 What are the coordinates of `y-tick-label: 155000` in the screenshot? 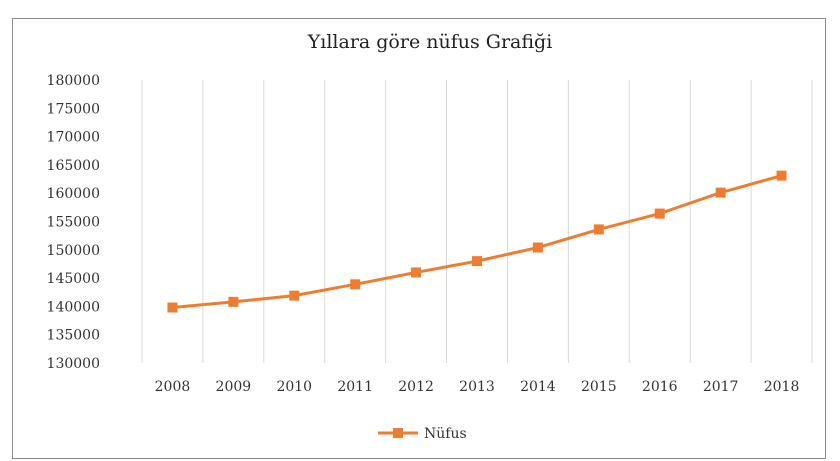 It's located at (73, 223).